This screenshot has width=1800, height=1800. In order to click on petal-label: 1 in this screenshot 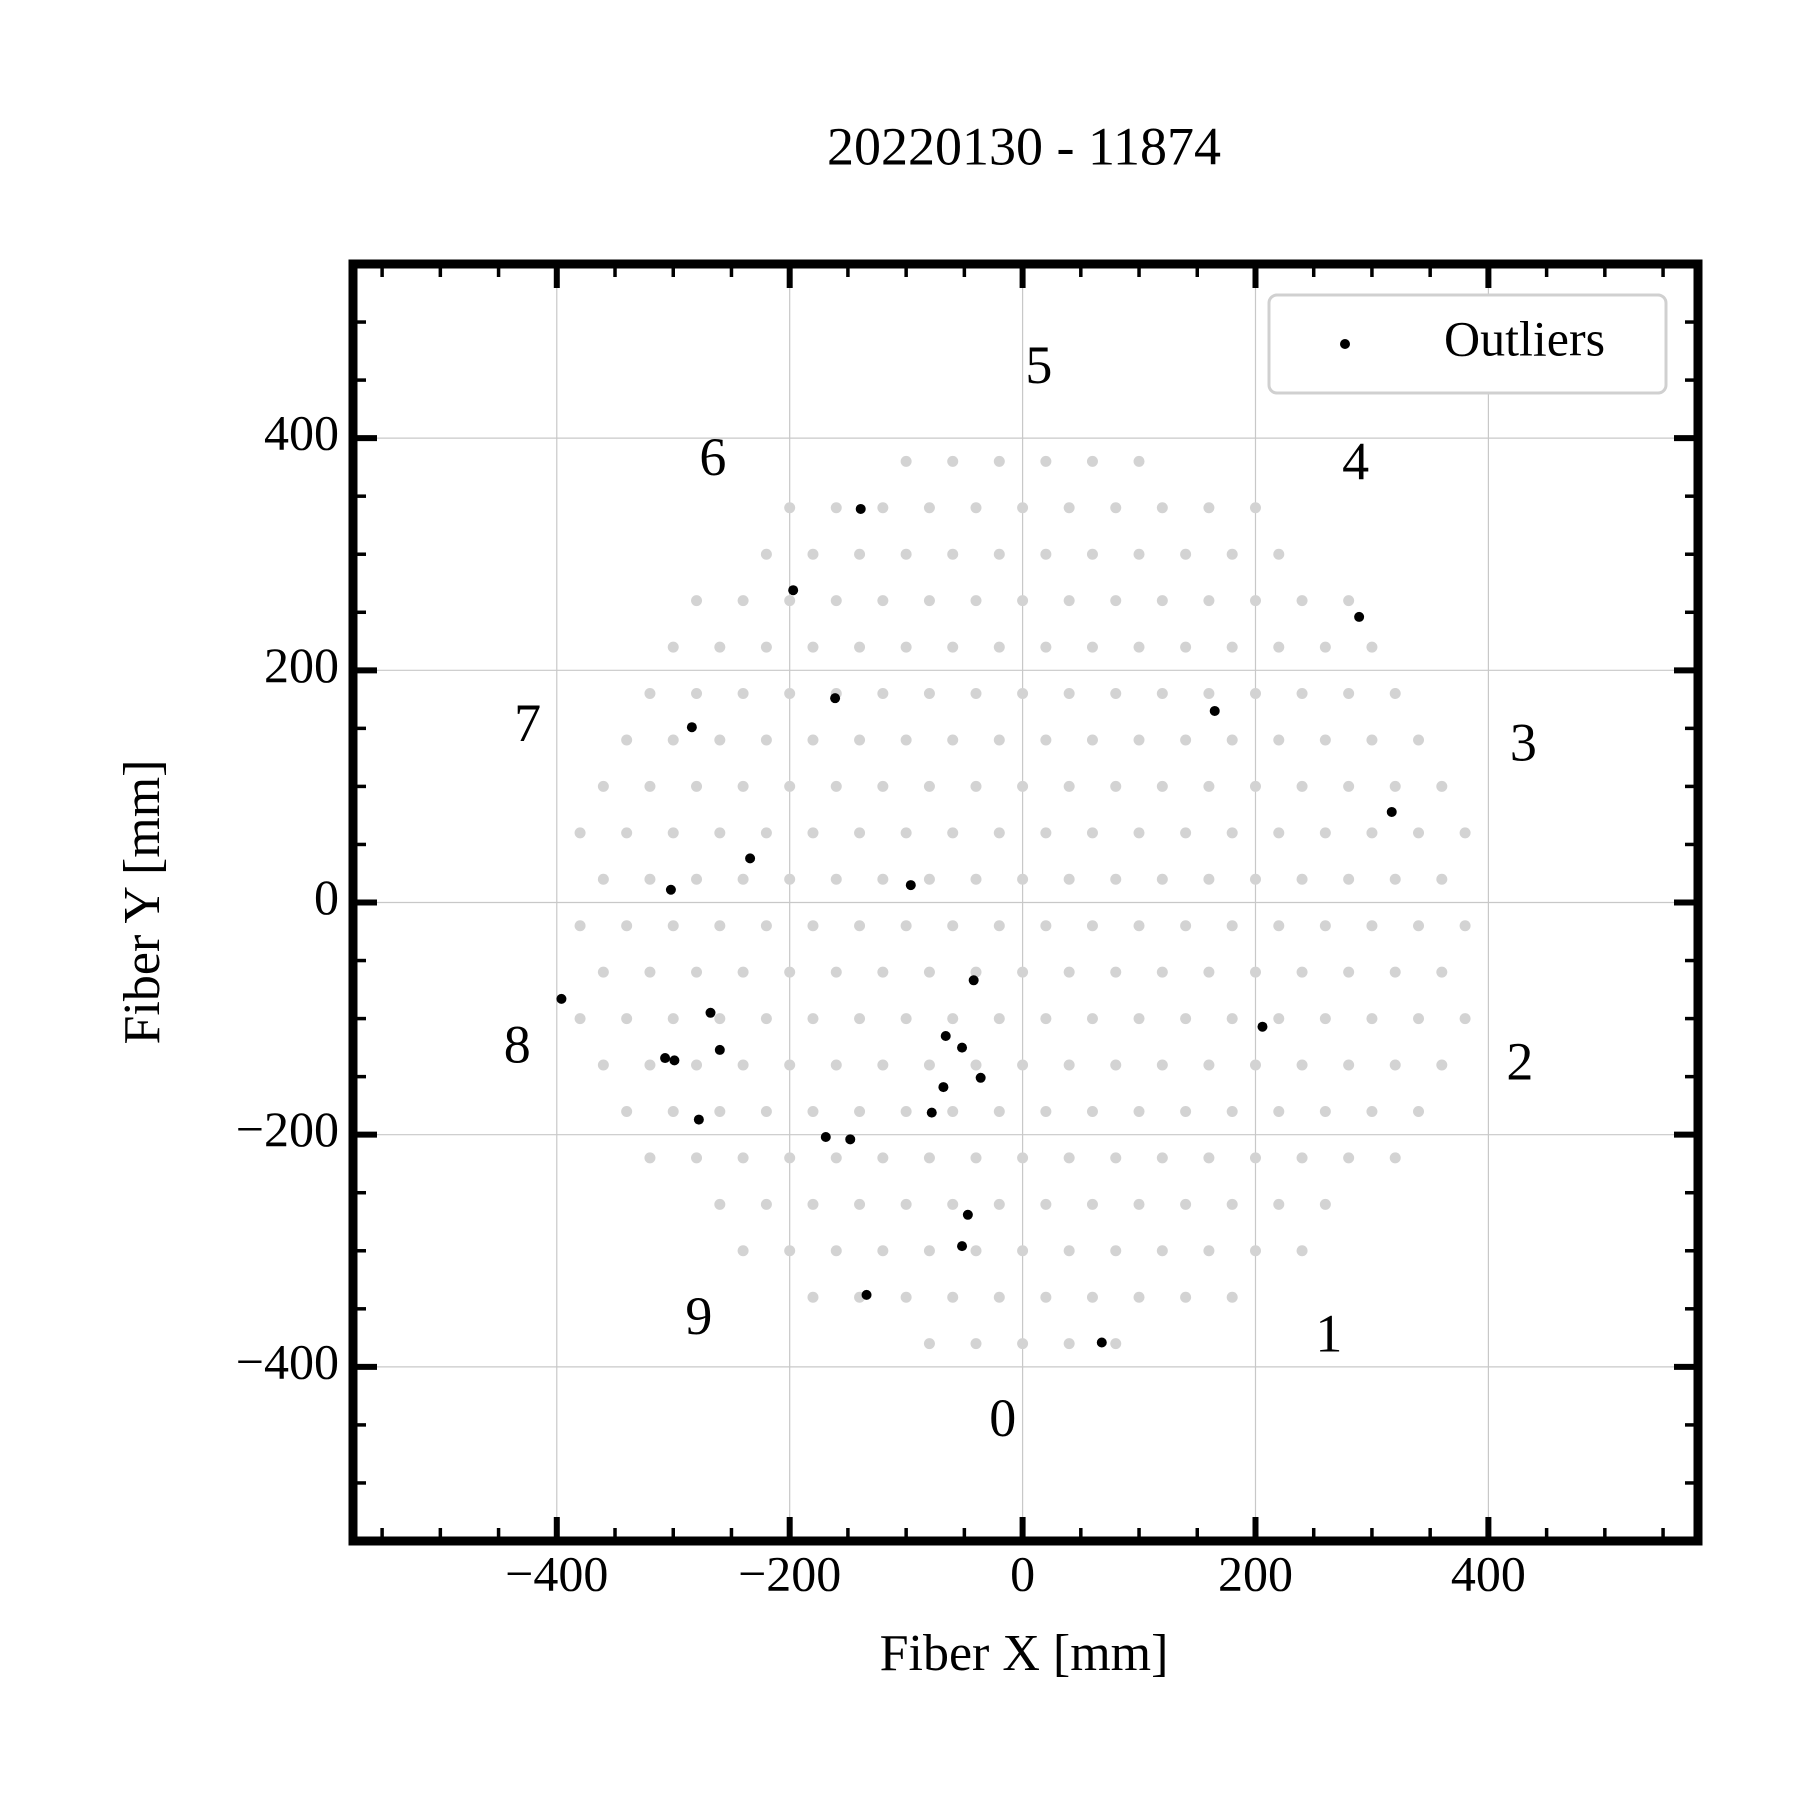, I will do `click(1328, 1333)`.